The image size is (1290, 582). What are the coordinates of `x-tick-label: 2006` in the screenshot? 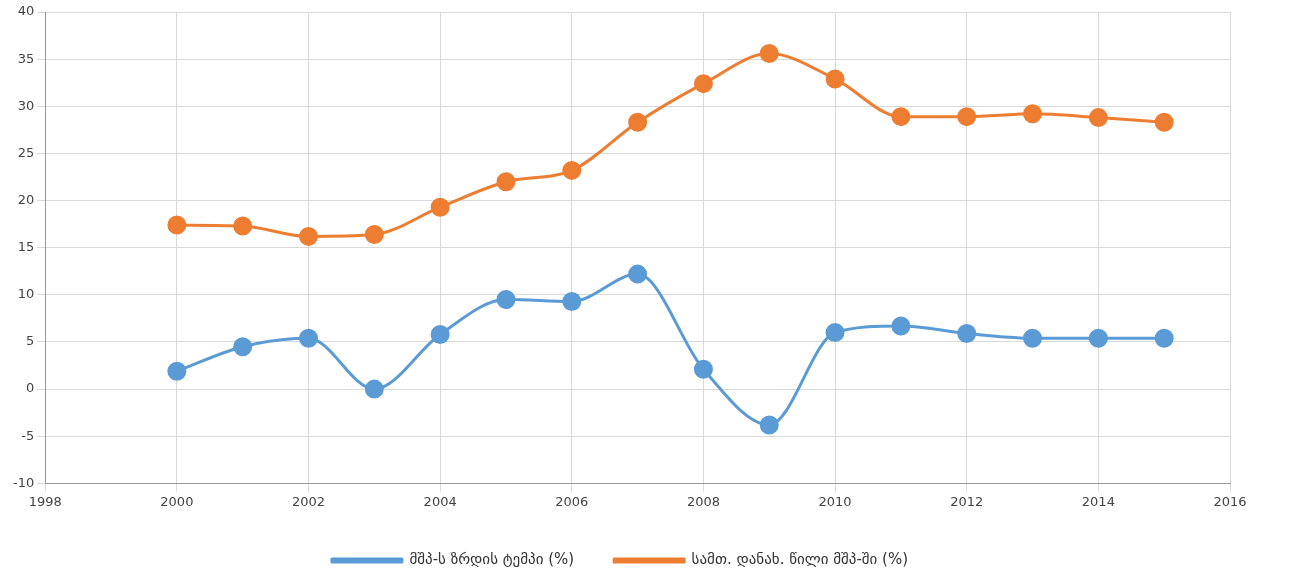 It's located at (572, 501).